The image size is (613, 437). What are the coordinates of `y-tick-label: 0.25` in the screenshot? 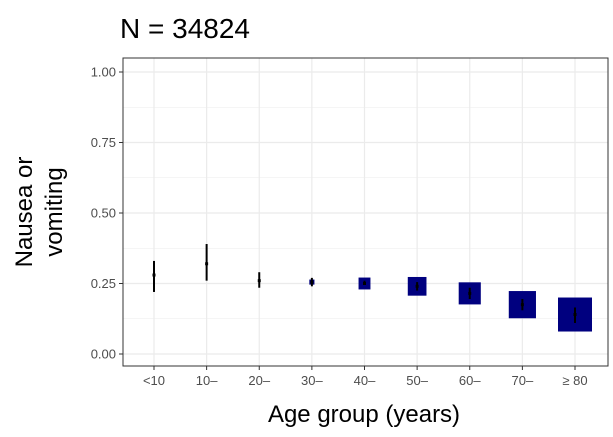 It's located at (103, 283).